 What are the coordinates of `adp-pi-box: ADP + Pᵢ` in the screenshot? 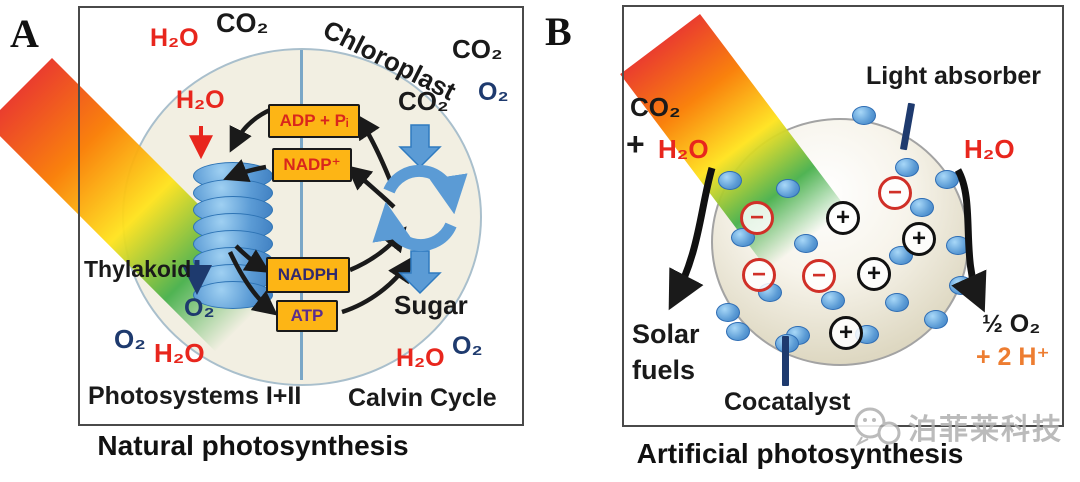 It's located at (314, 121).